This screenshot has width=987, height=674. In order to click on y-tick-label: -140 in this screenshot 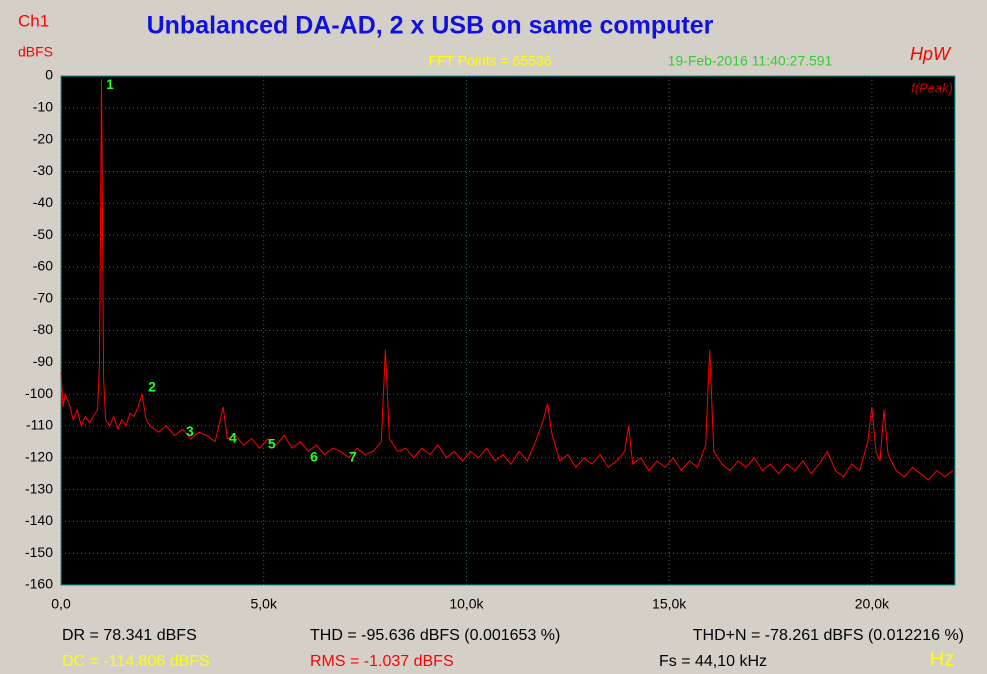, I will do `click(39, 520)`.